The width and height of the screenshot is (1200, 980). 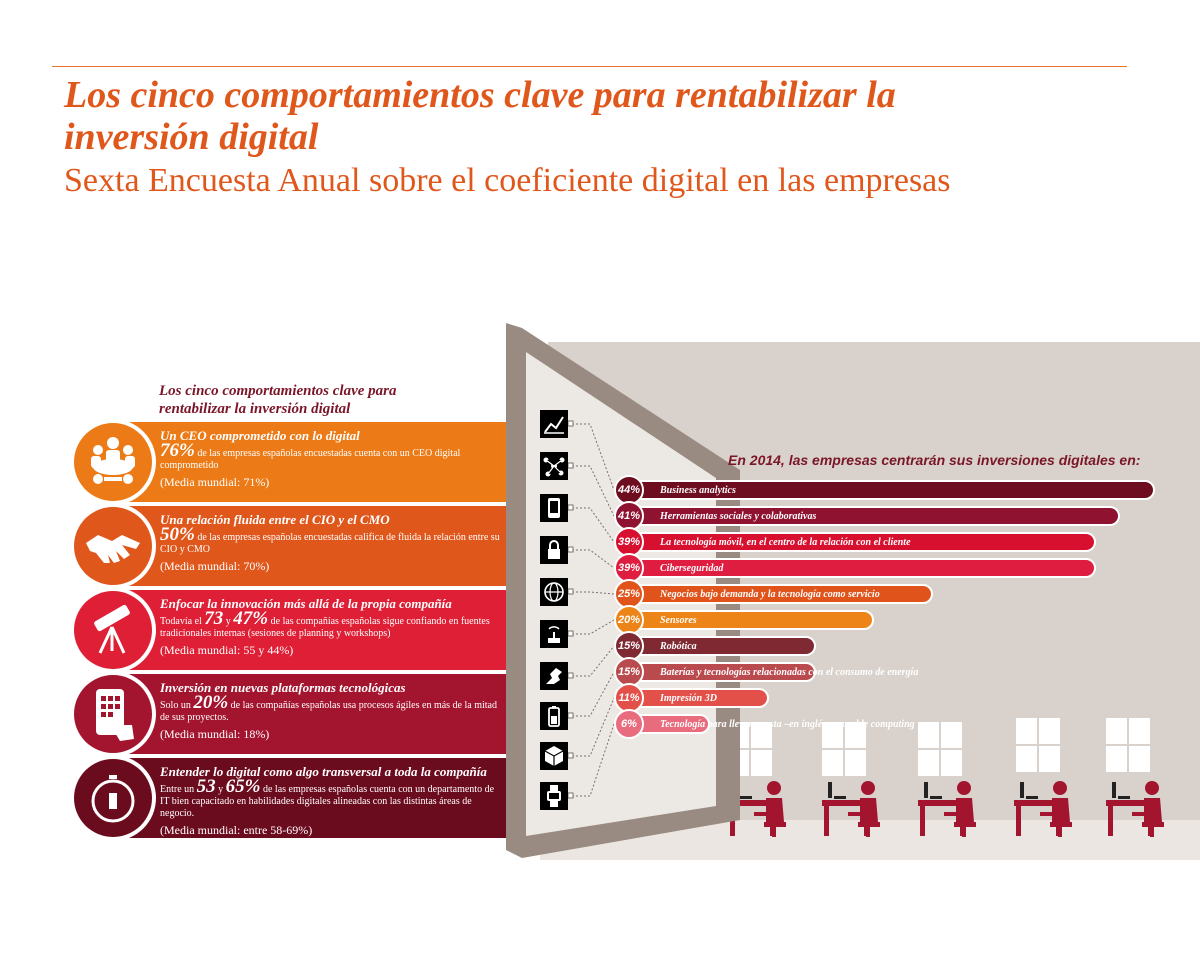 I want to click on behavior-value: 73, so click(x=214, y=618).